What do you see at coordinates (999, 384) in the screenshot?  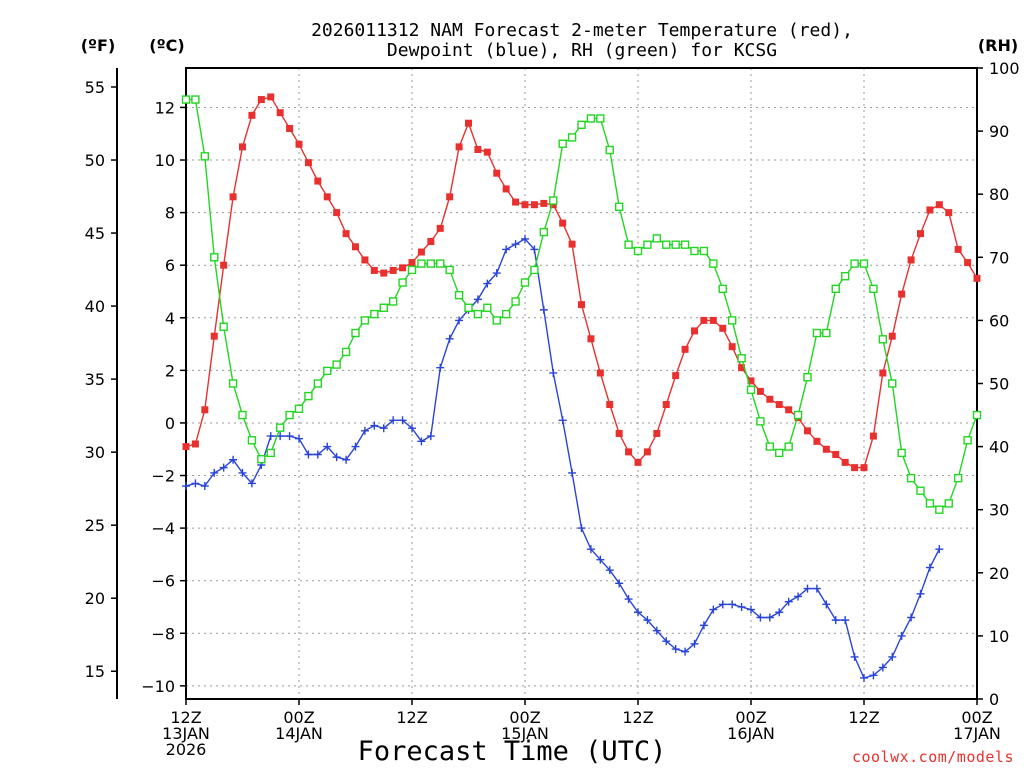 I see `rh-tick-label: 50` at bounding box center [999, 384].